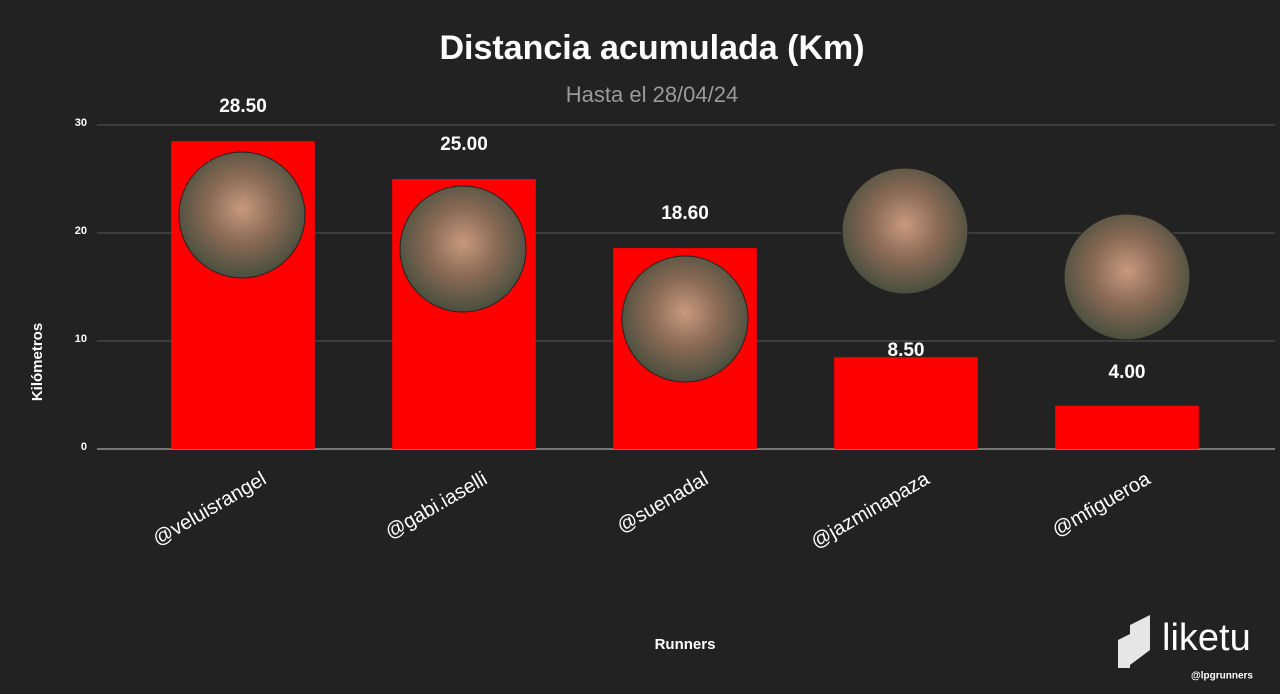 This screenshot has width=1280, height=694. I want to click on value-label: 8.50, so click(906, 350).